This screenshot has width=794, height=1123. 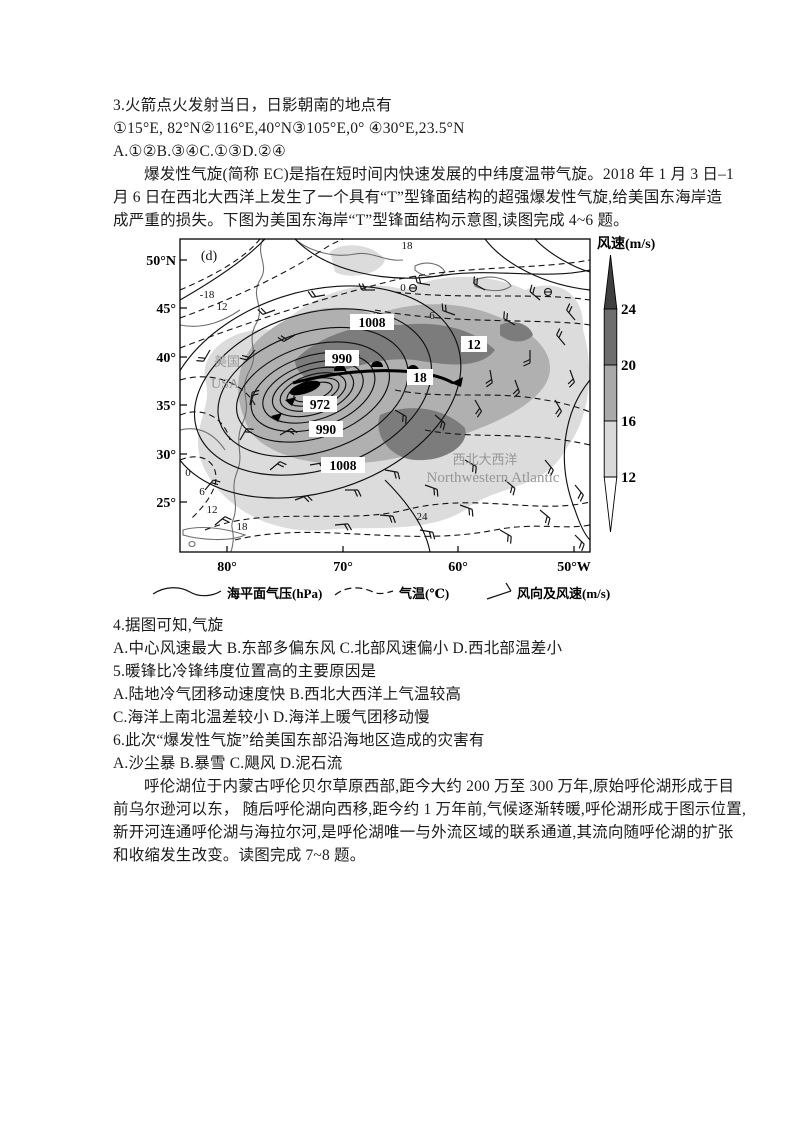 I want to click on region-labels: 美国 USA 西北大西洋 Northwestern Atlantic, so click(x=385, y=420).